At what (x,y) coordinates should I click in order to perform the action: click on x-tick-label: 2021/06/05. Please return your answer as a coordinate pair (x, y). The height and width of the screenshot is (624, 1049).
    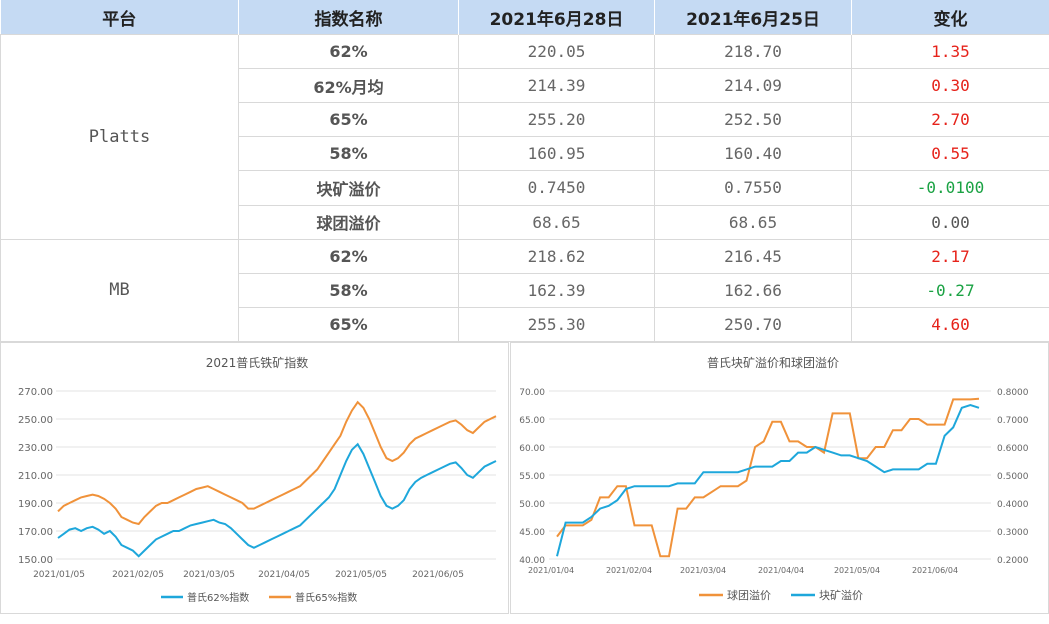
    Looking at the image, I should click on (438, 575).